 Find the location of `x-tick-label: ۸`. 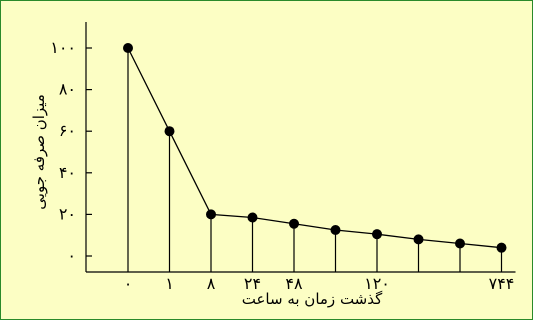

x-tick-label: ۸ is located at coordinates (211, 283).